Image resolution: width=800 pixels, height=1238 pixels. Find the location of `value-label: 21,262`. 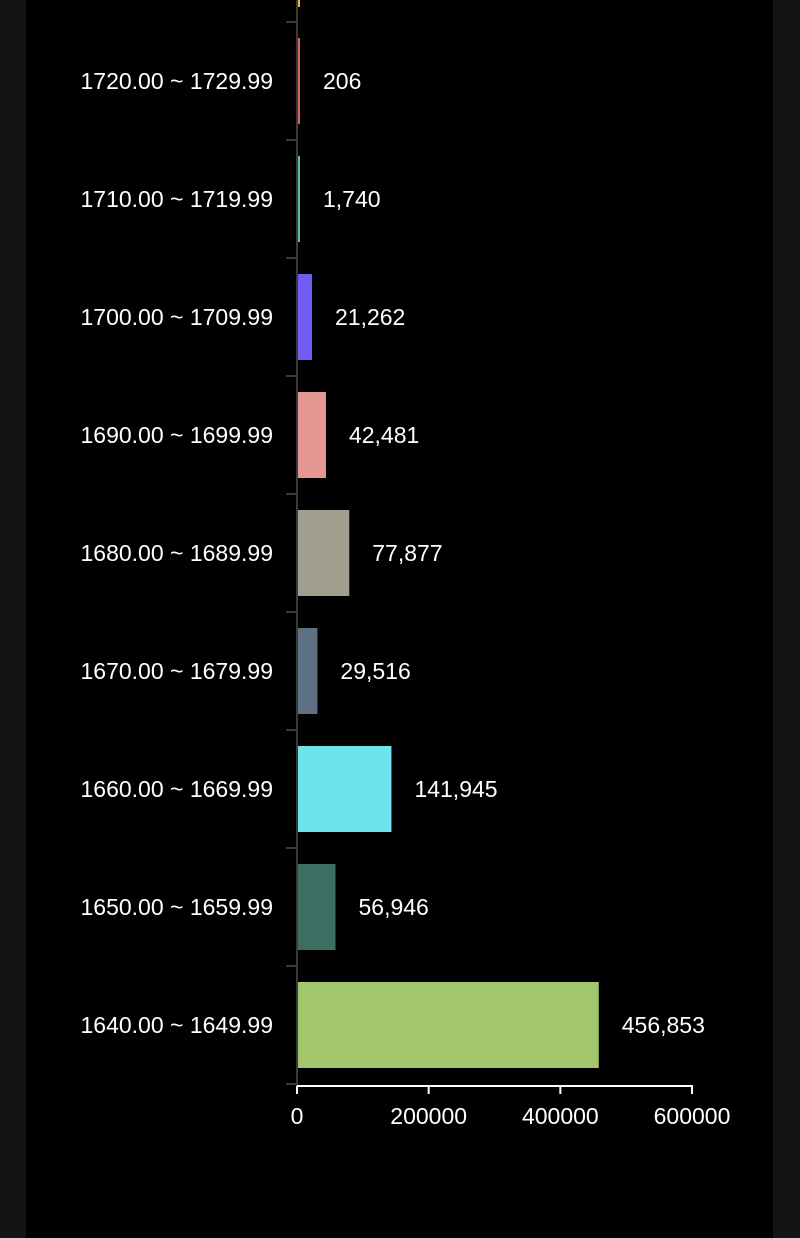

value-label: 21,262 is located at coordinates (370, 317).